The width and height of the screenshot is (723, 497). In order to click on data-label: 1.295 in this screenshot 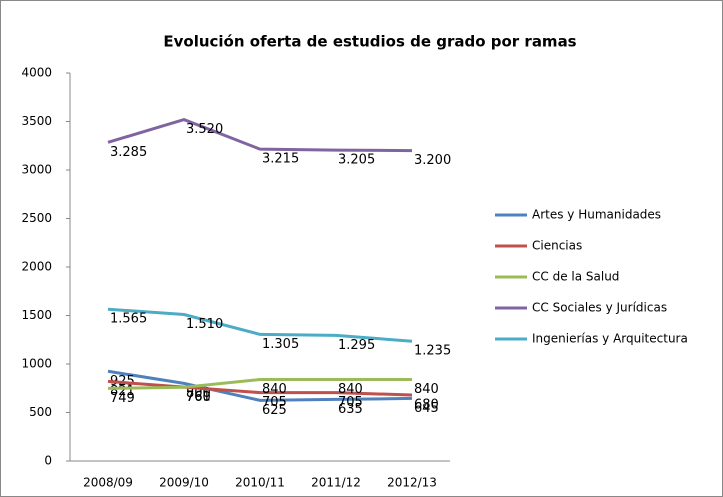, I will do `click(356, 345)`.